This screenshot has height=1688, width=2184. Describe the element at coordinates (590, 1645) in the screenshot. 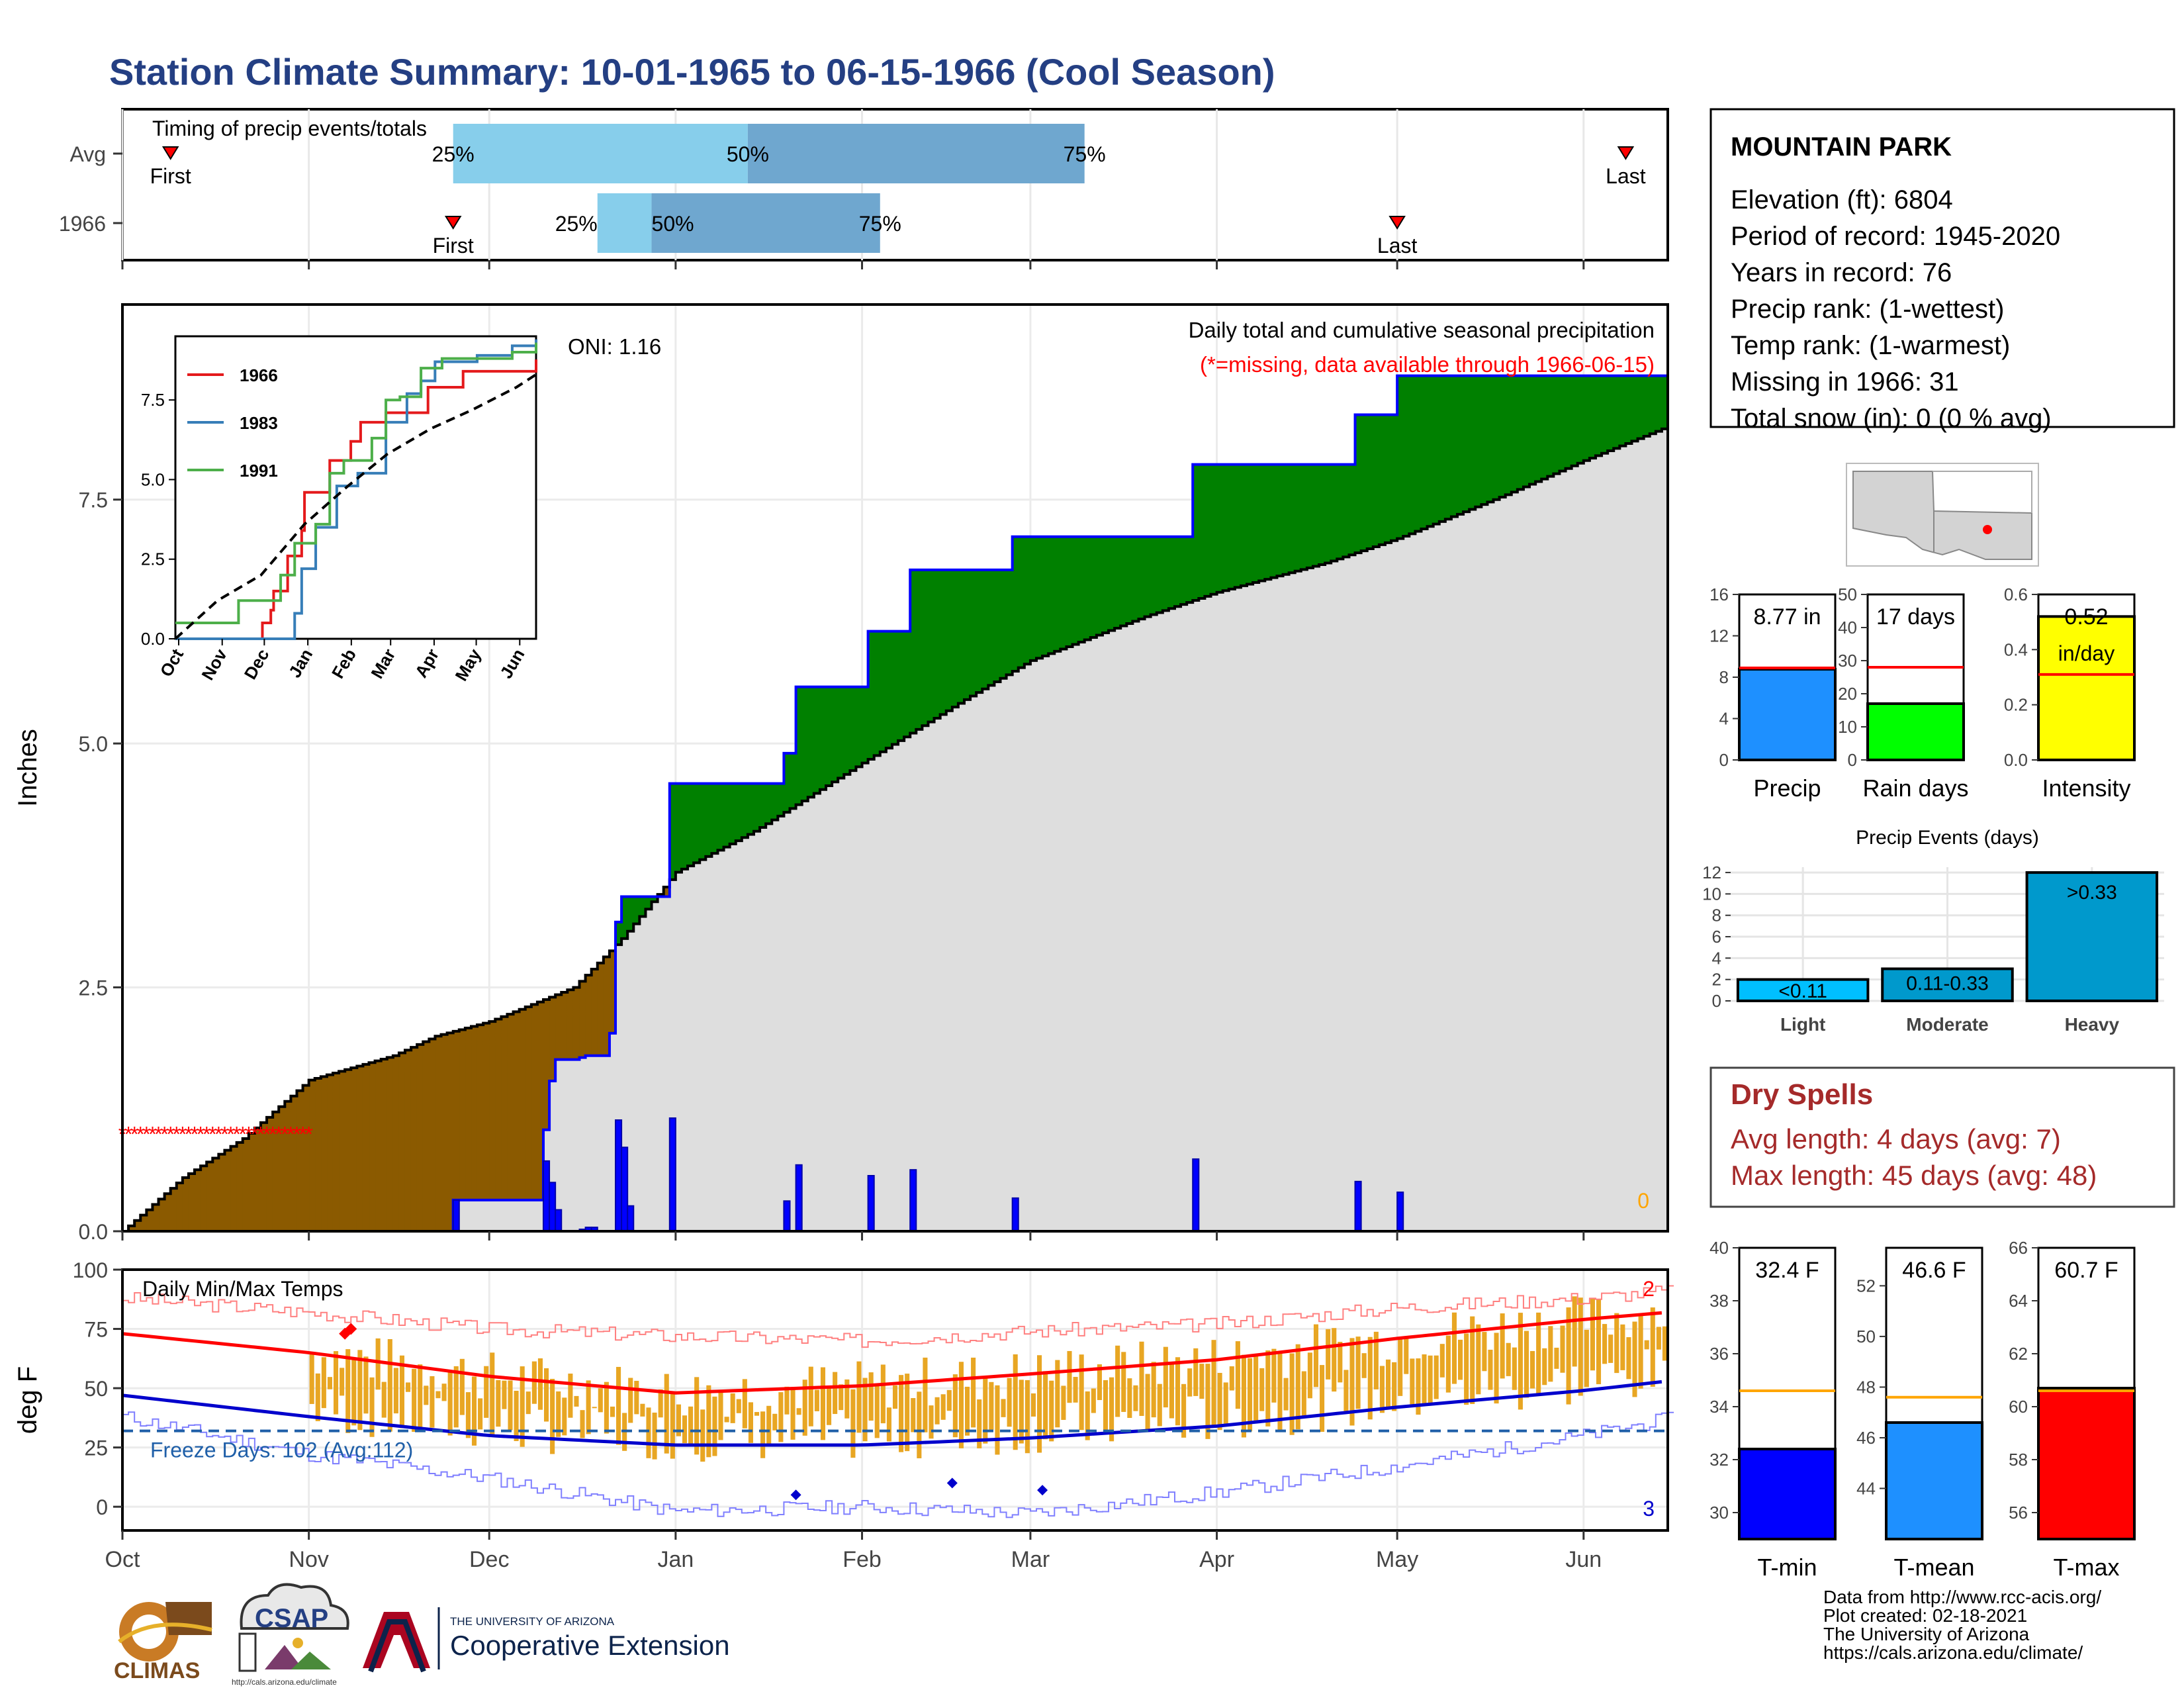

I see `ua-extension: Cooperative Extension` at that location.